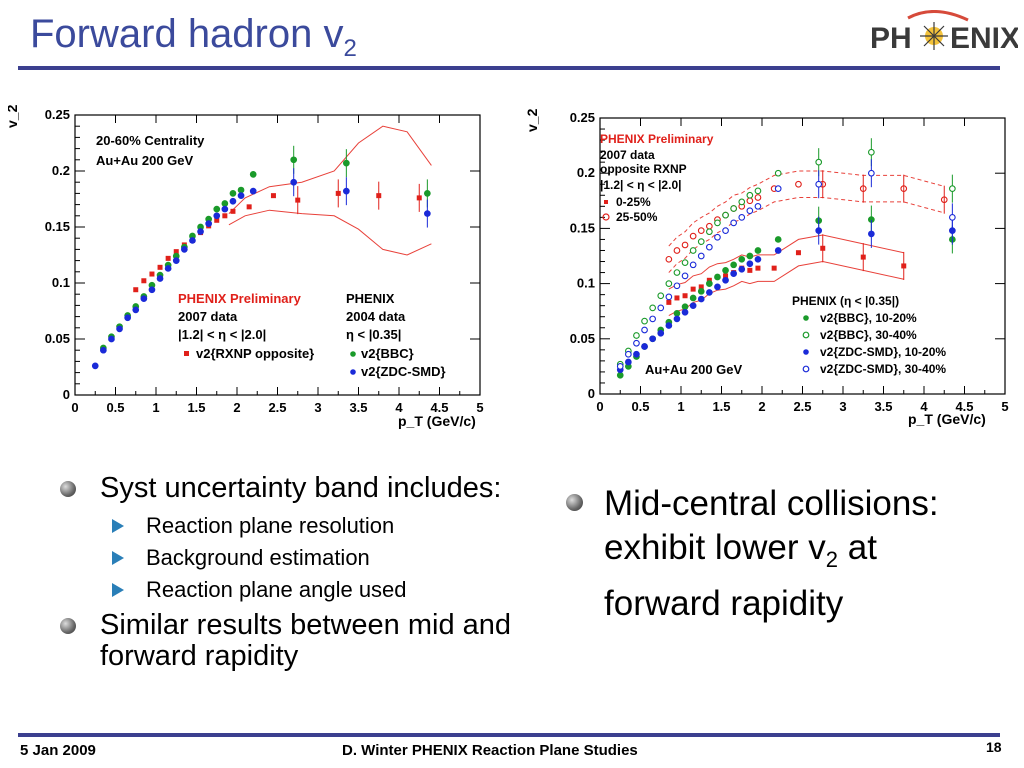 This screenshot has width=1024, height=768. Describe the element at coordinates (295, 488) in the screenshot. I see `bullet-item: Syst uncertainty band includes:` at that location.